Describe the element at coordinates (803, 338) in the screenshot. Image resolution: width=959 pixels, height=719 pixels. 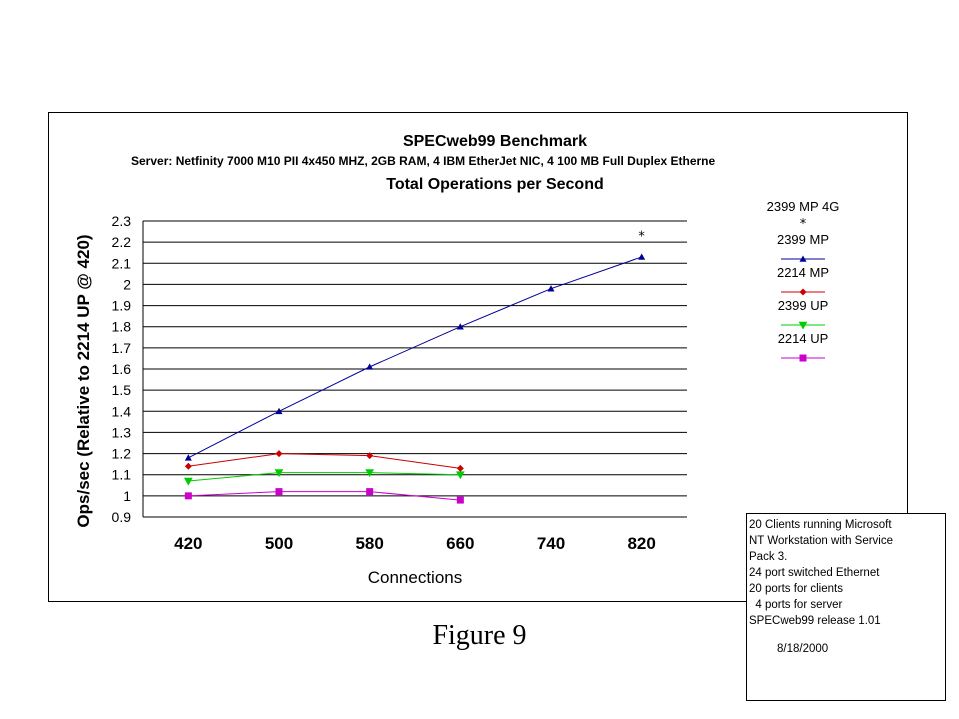
I see `legend-label: 2214 UP` at that location.